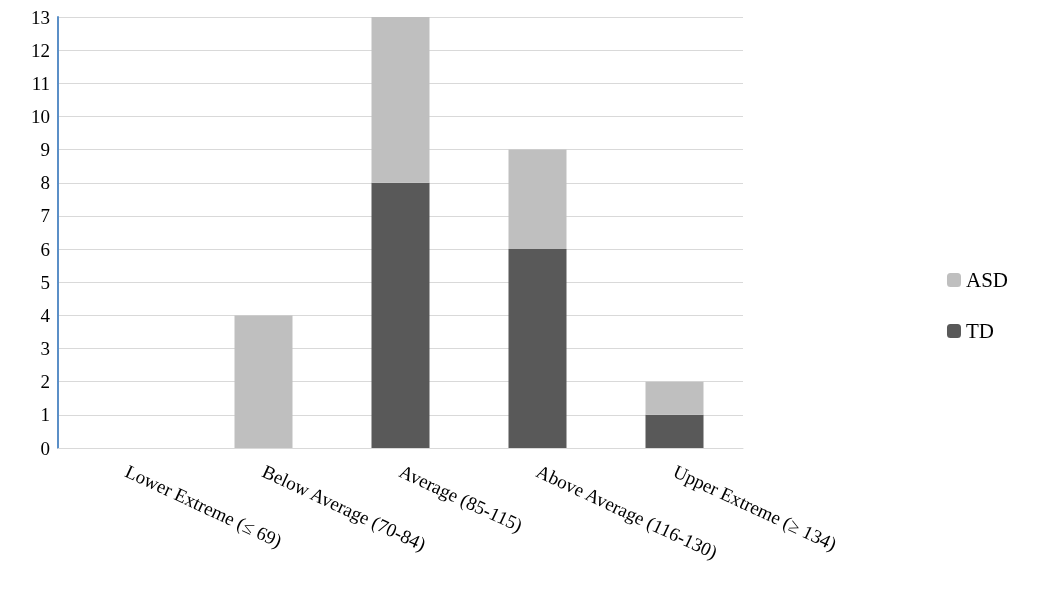  What do you see at coordinates (40, 83) in the screenshot?
I see `y-tick-label: 11` at bounding box center [40, 83].